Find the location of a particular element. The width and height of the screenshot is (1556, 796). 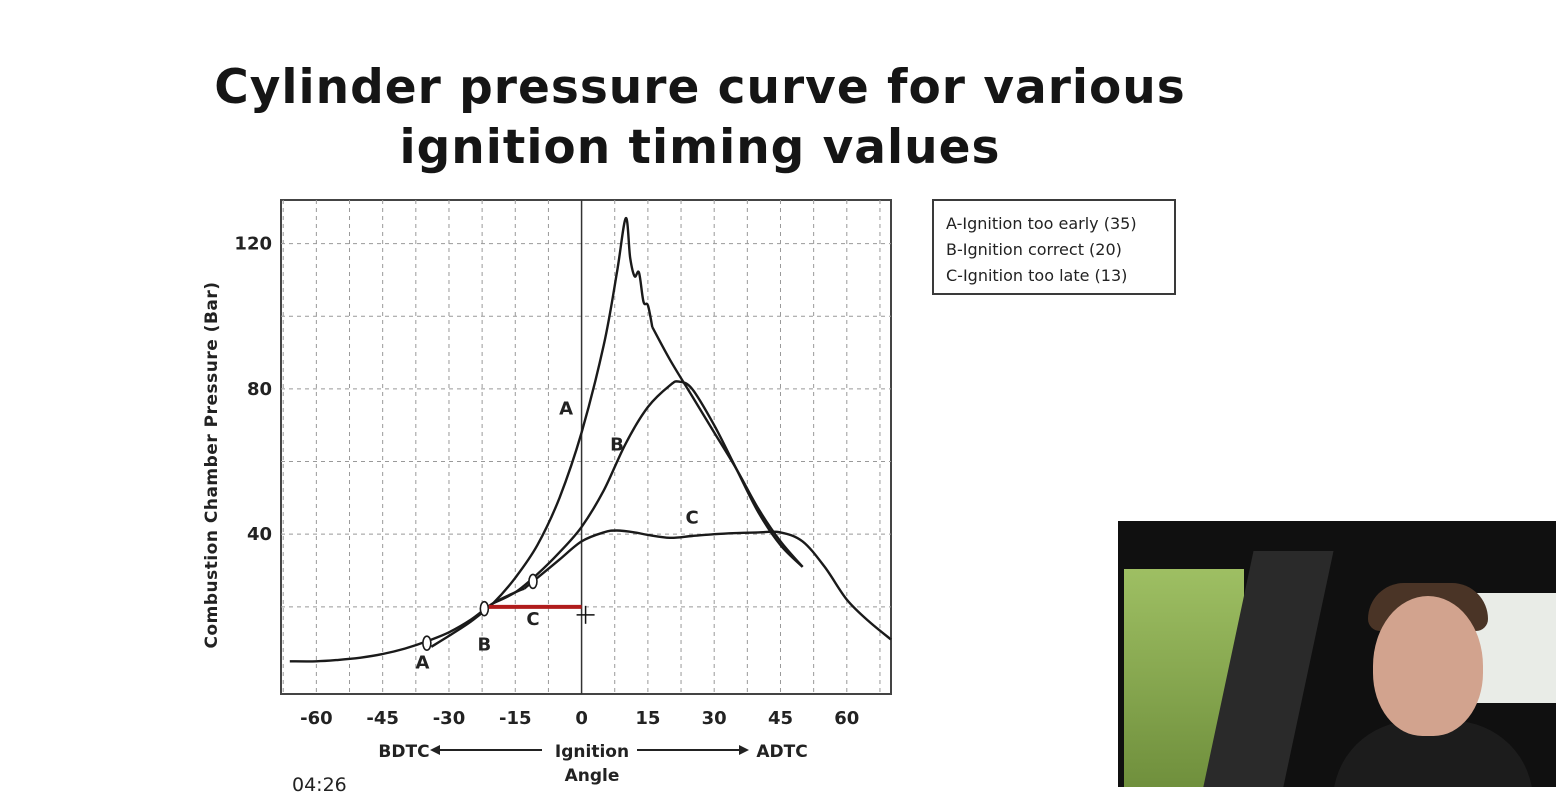

arrow-right-head is located at coordinates (744, 750).